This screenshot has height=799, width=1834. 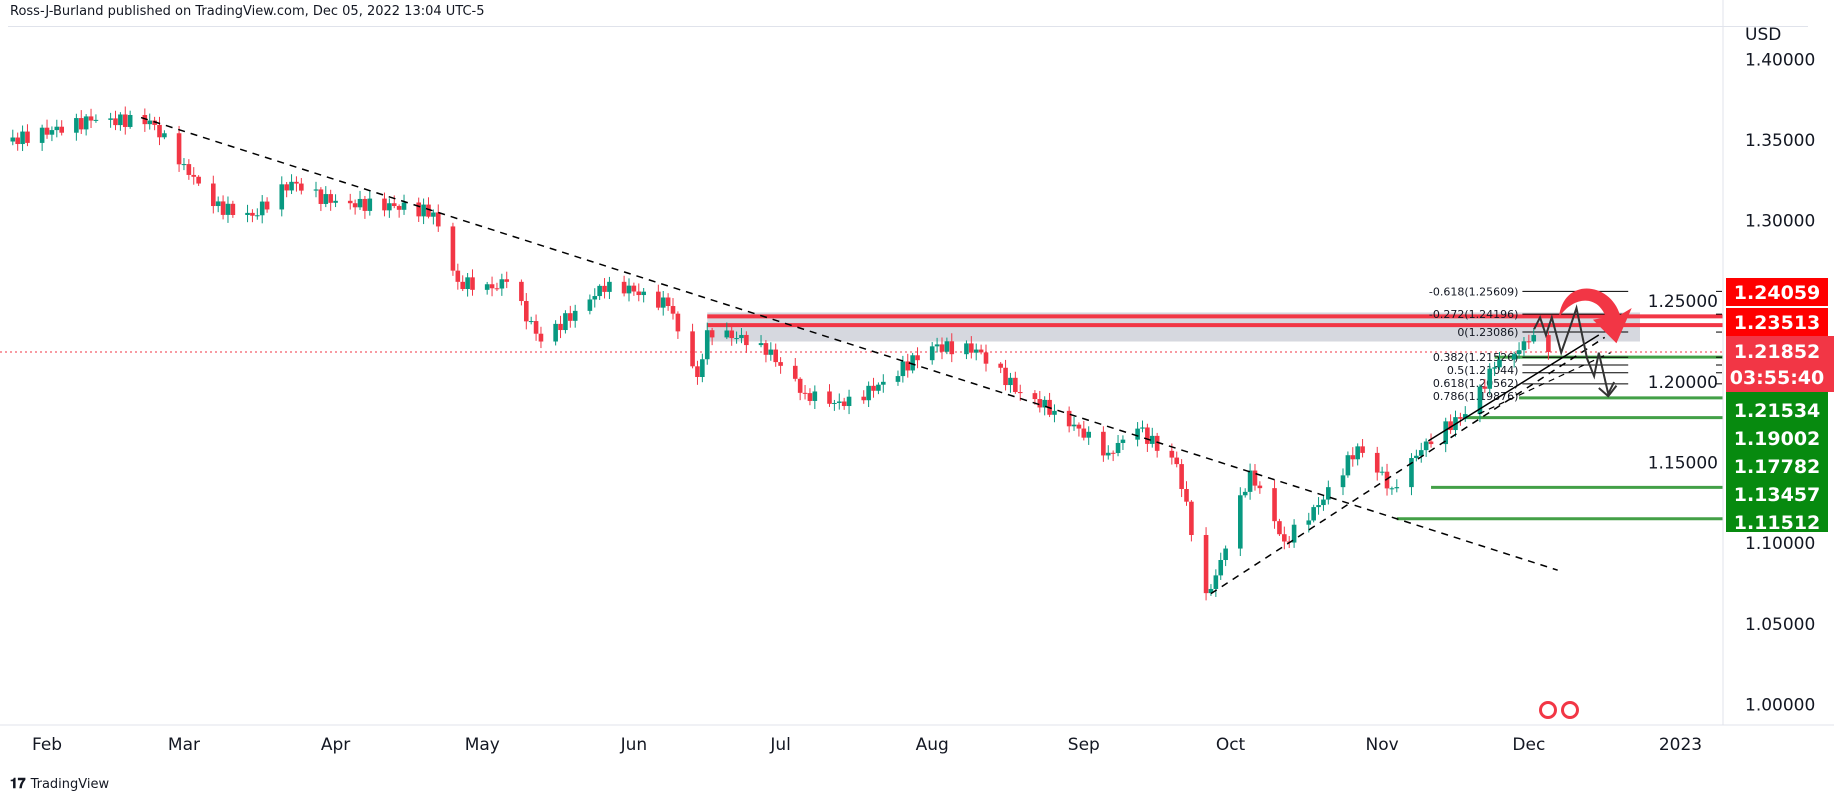 I want to click on time-tick-label: Dec, so click(x=1528, y=745).